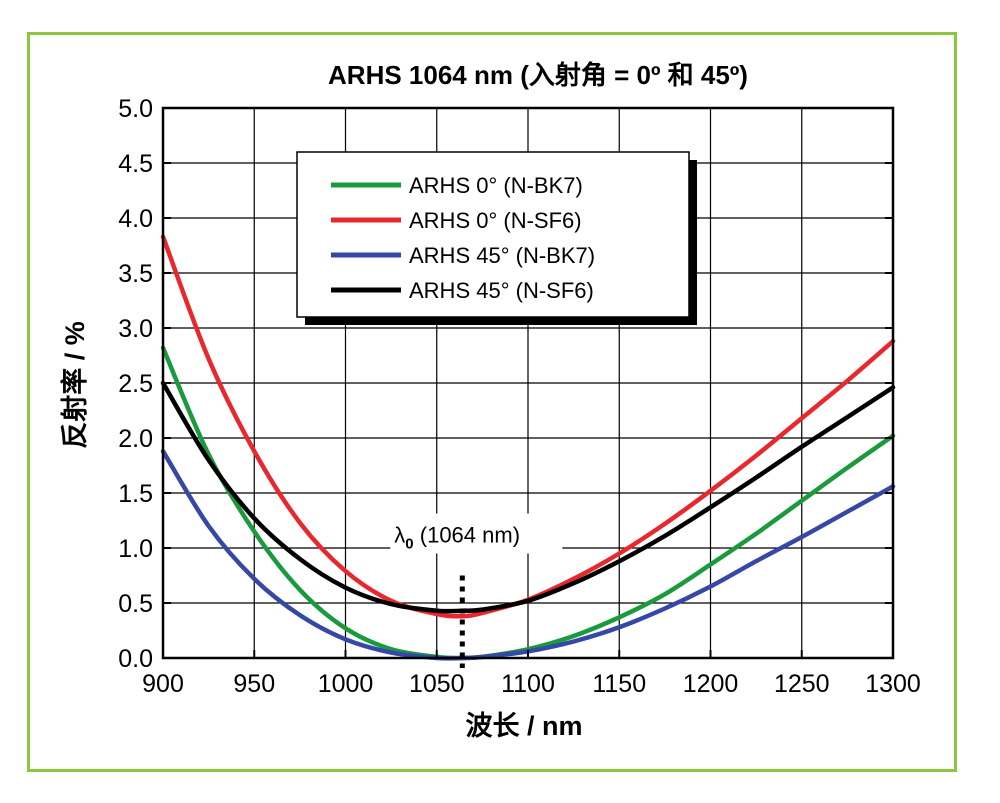  What do you see at coordinates (135, 219) in the screenshot?
I see `y-tick-label: 4.0` at bounding box center [135, 219].